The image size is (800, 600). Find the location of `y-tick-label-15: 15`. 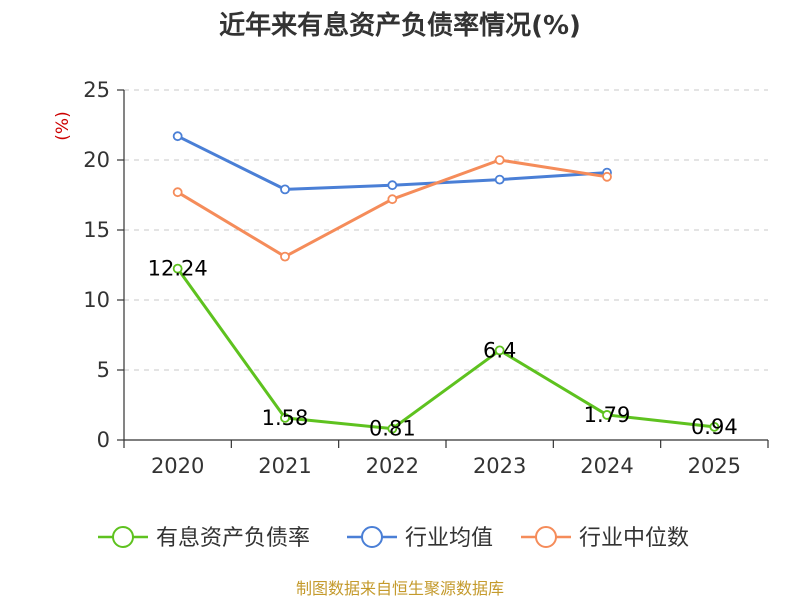

y-tick-label-15: 15 is located at coordinates (96, 230).